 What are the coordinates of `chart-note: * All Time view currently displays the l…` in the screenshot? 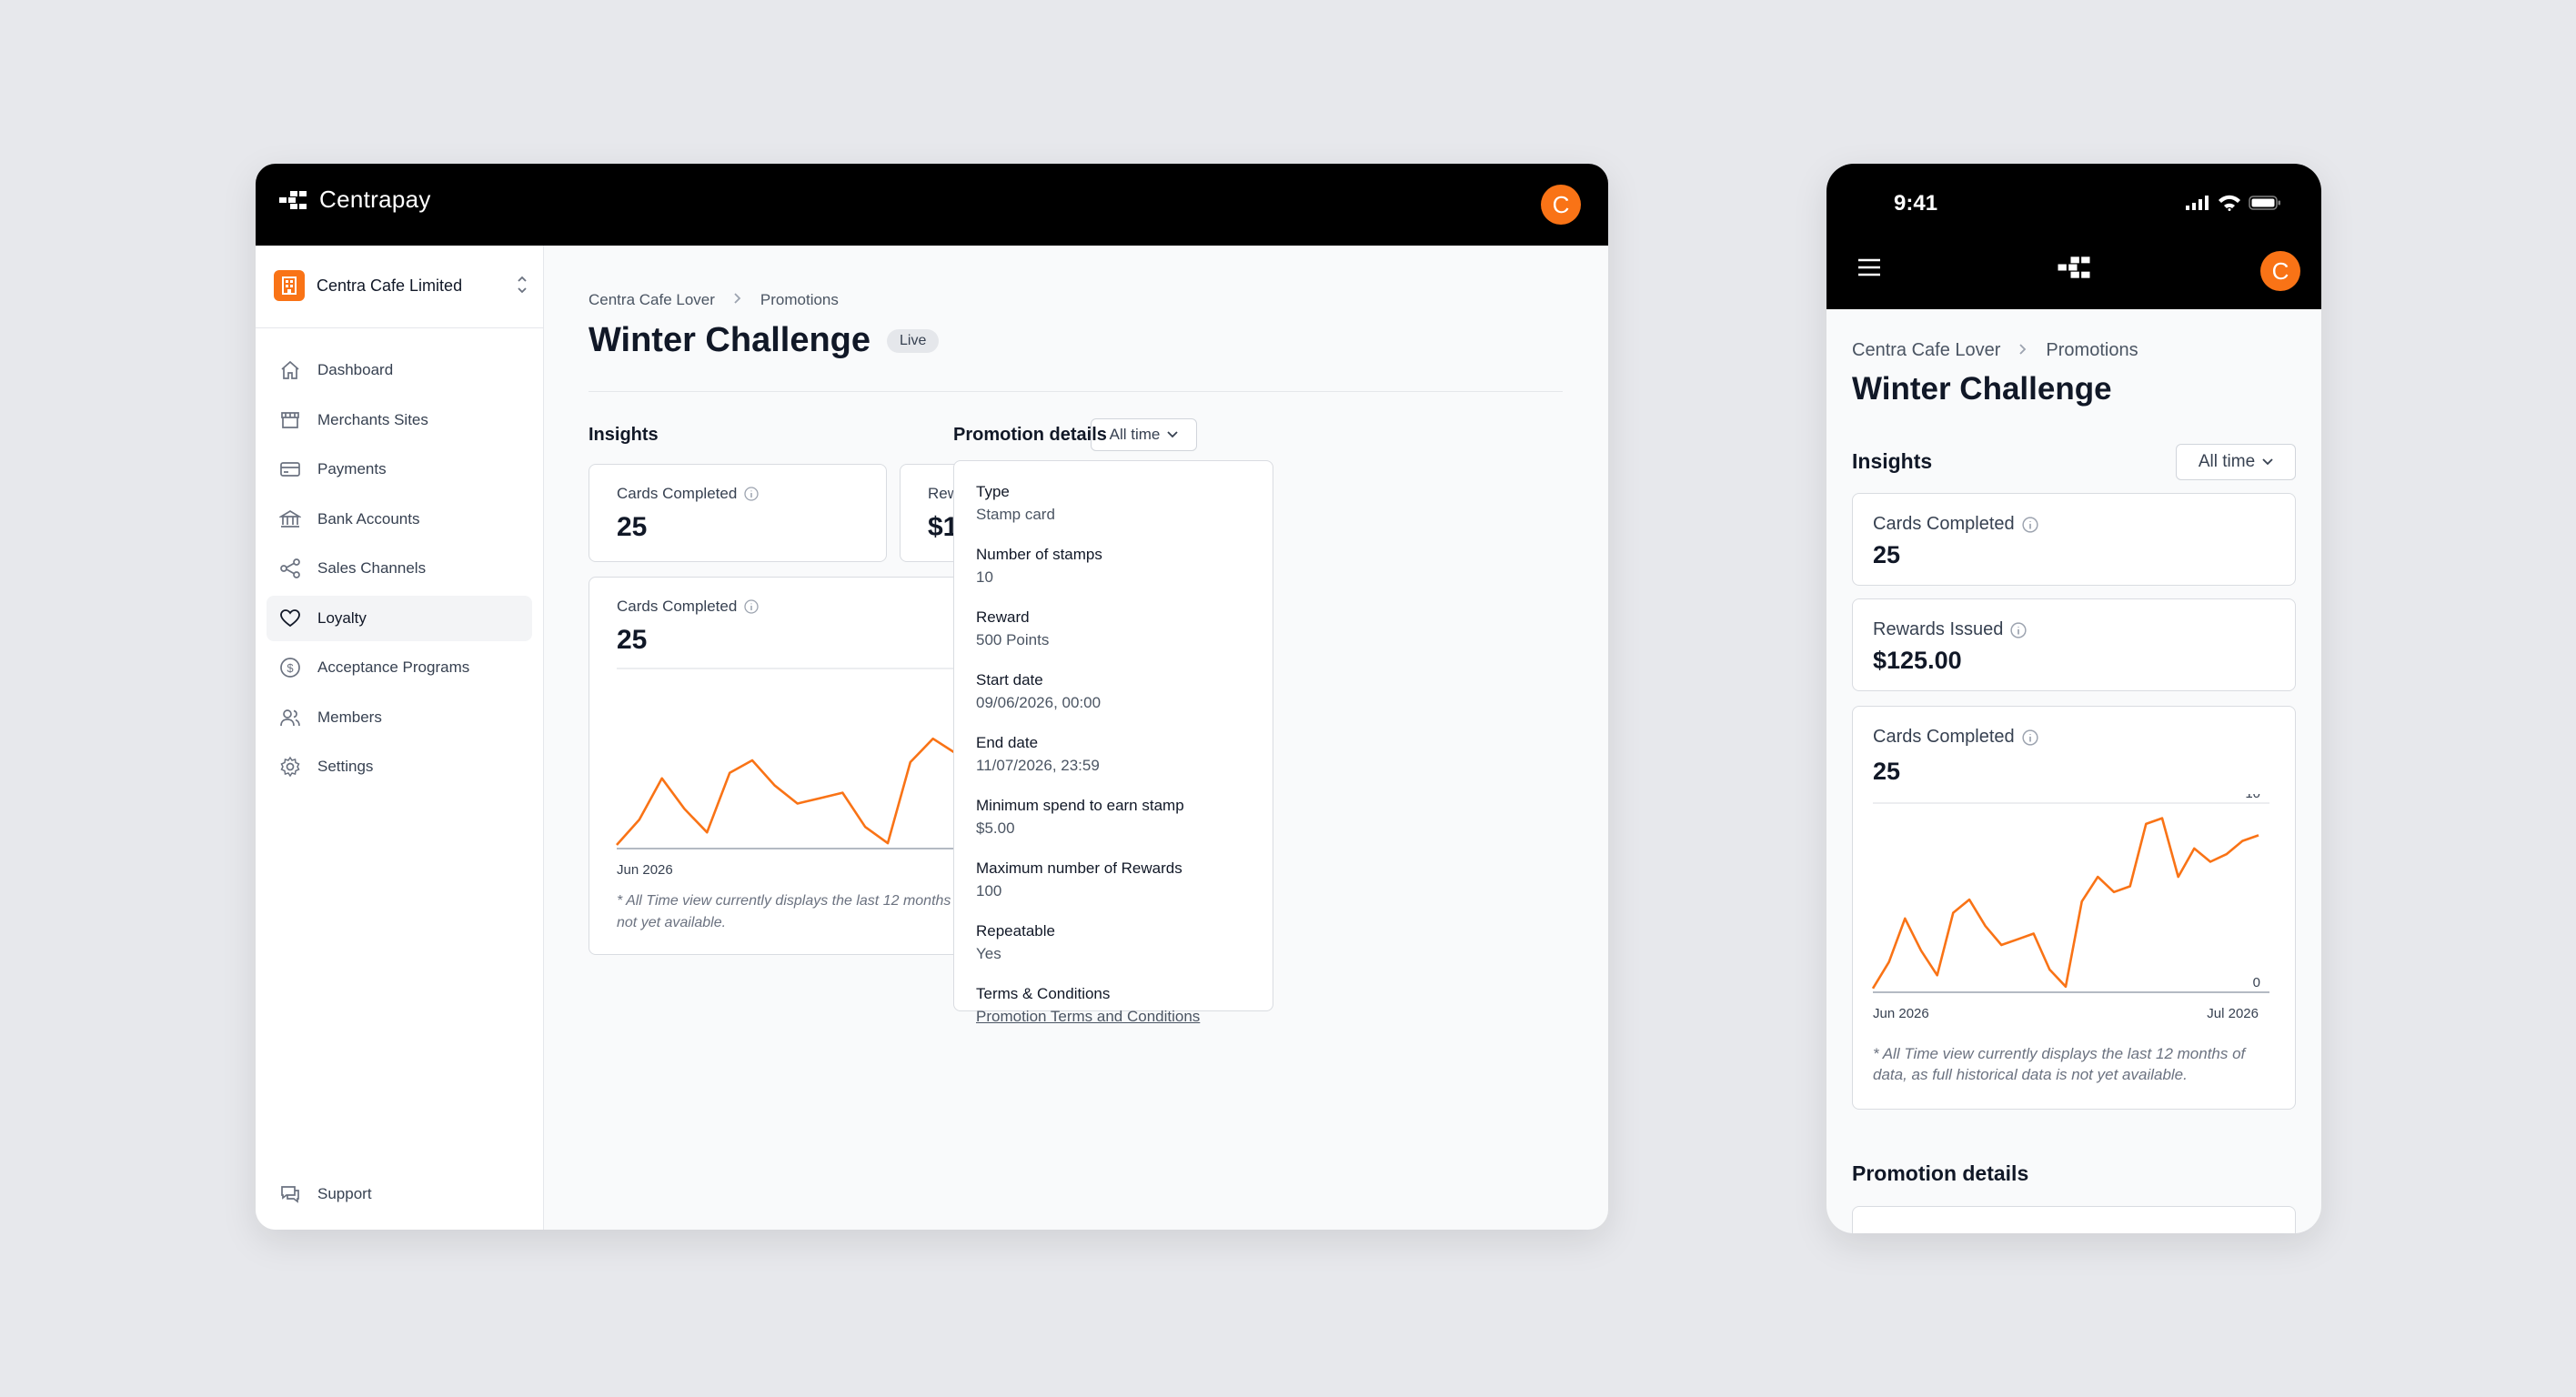 It's located at (2059, 1064).